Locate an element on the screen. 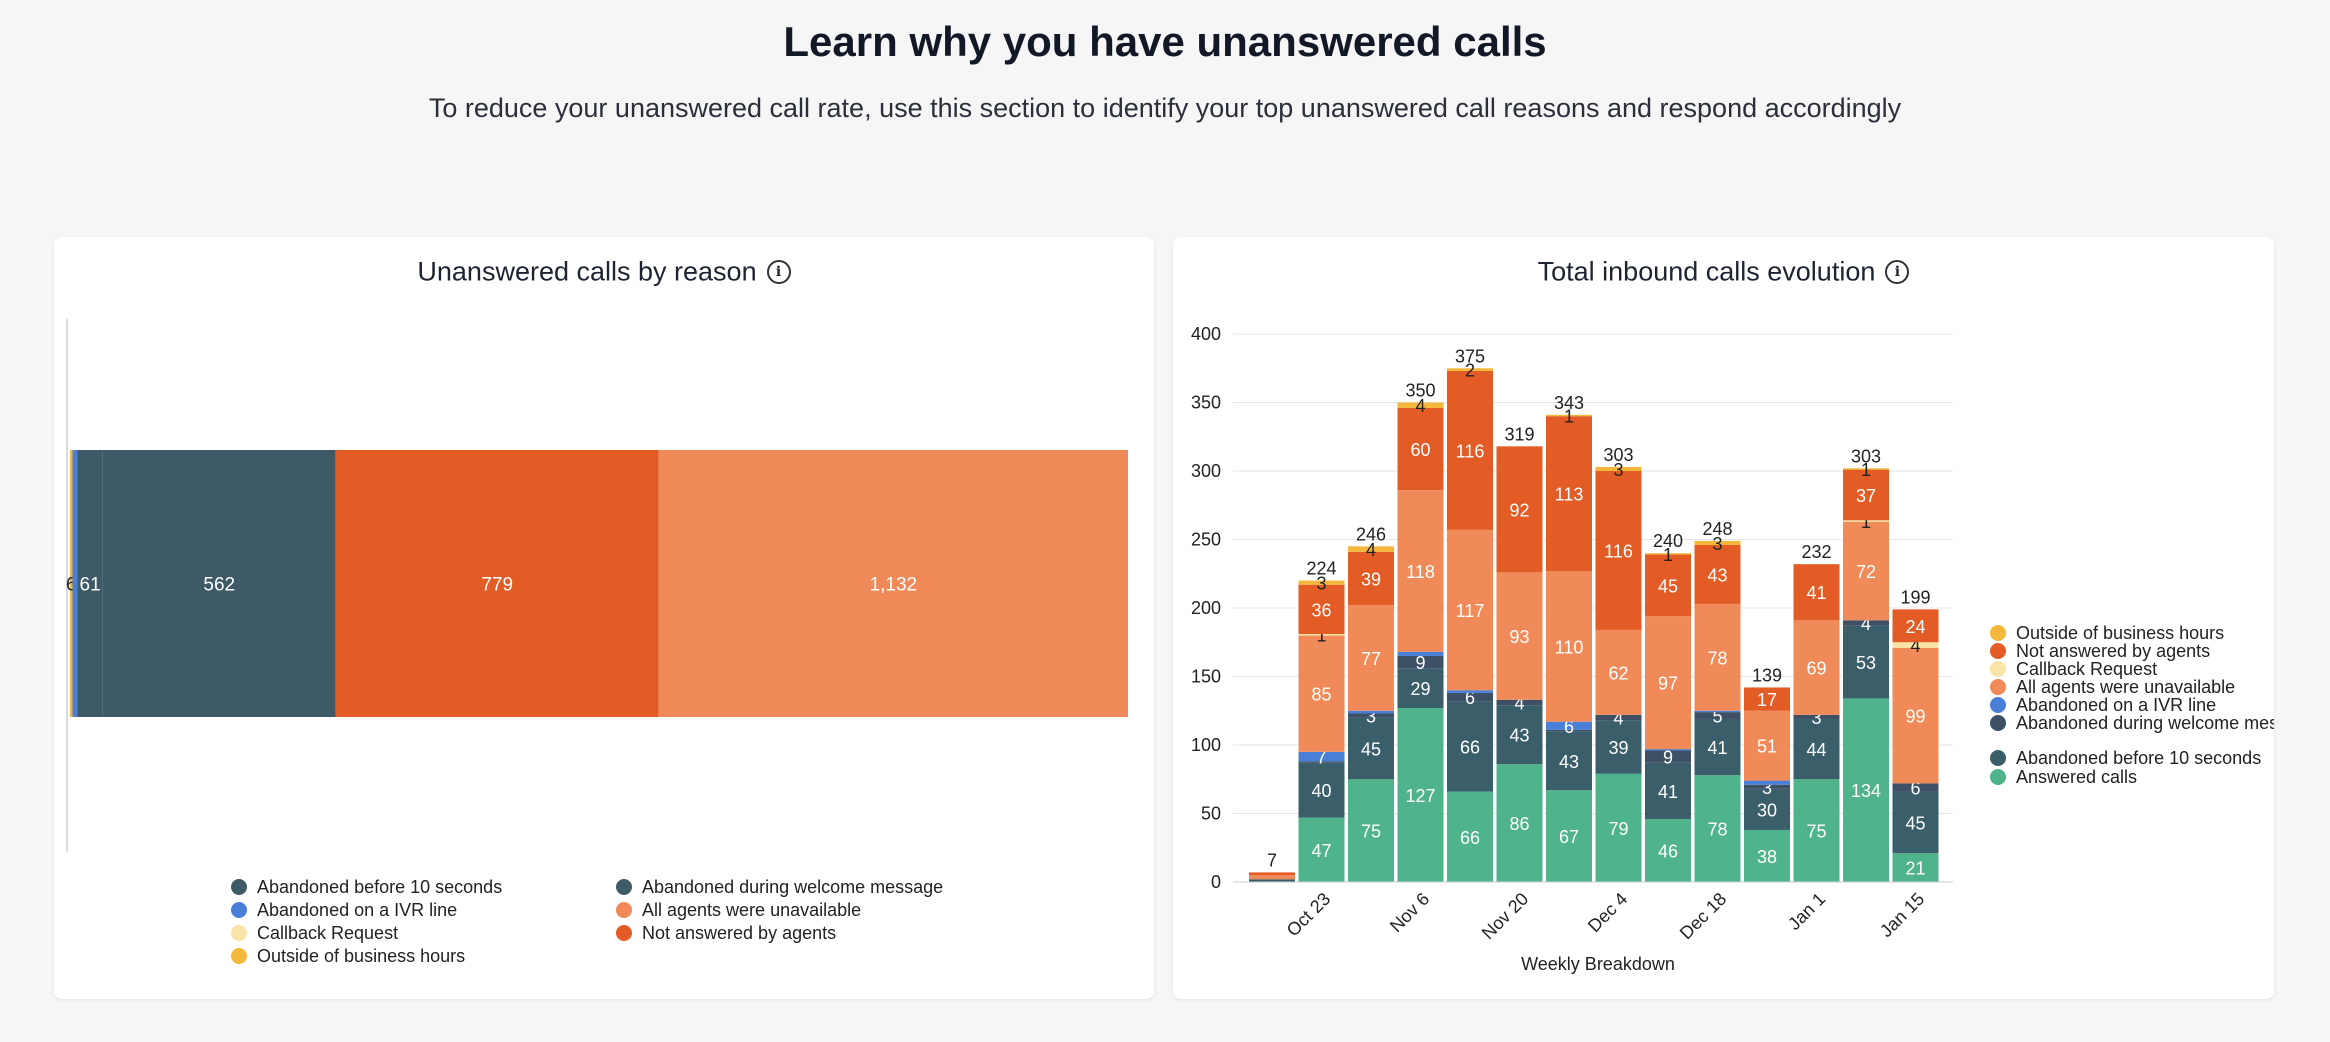 This screenshot has height=1042, width=2330. legend-label: Not answered by agents is located at coordinates (739, 933).